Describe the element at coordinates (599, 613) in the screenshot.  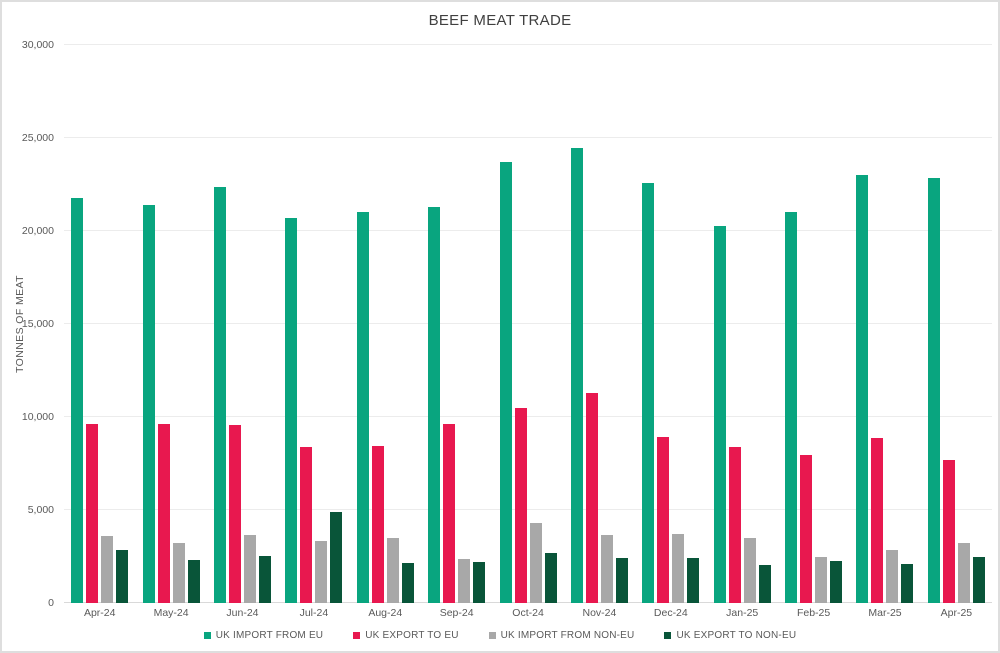
I see `x-tick-label-nov-24: Nov-24` at that location.